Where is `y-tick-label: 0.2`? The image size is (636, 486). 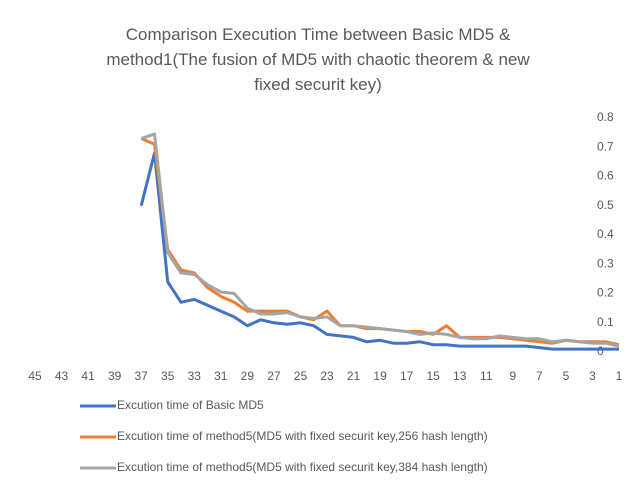
y-tick-label: 0.2 is located at coordinates (605, 293).